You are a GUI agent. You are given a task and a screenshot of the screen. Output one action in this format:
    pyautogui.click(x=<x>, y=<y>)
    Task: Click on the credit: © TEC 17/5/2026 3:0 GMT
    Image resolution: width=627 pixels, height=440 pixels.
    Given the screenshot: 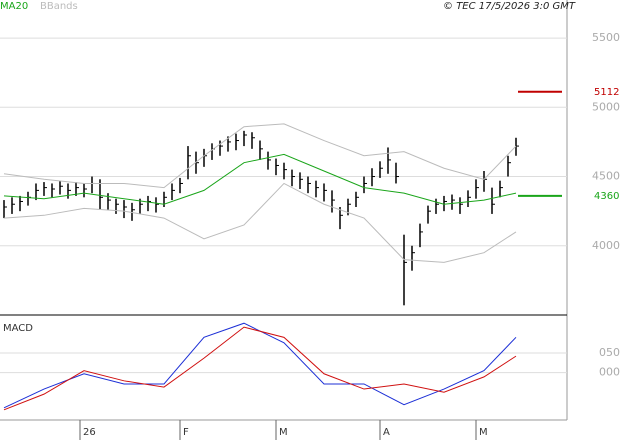 What is the action you would take?
    pyautogui.click(x=509, y=6)
    